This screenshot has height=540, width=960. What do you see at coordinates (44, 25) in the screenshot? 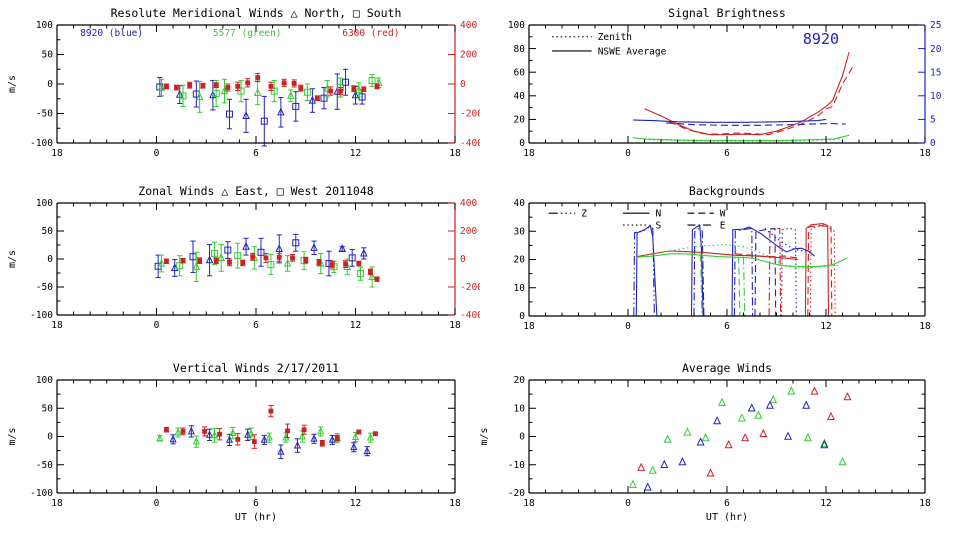
I see `svg-text: 100` at bounding box center [44, 25].